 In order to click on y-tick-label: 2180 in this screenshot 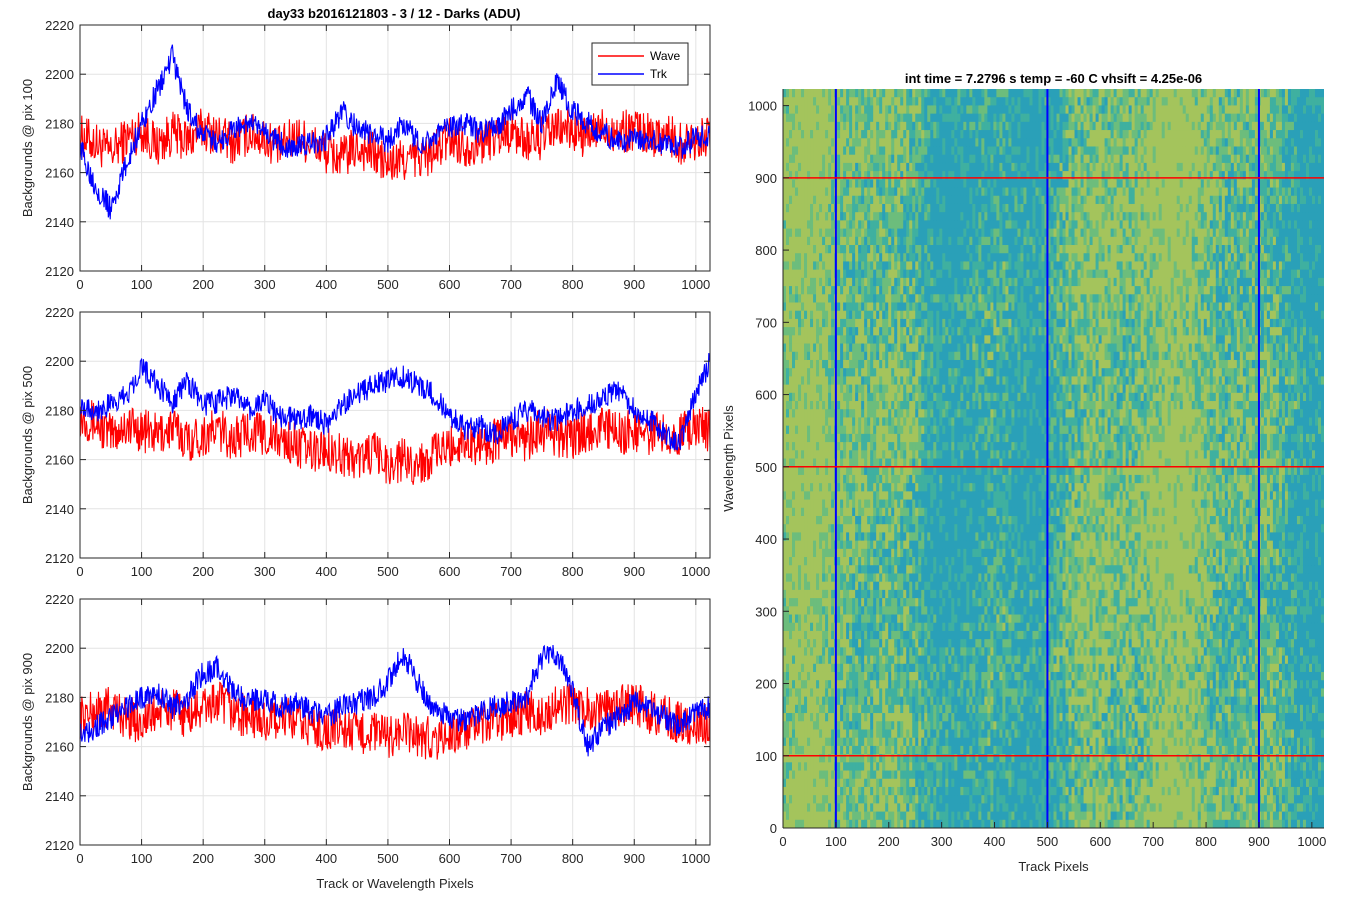, I will do `click(59, 410)`.